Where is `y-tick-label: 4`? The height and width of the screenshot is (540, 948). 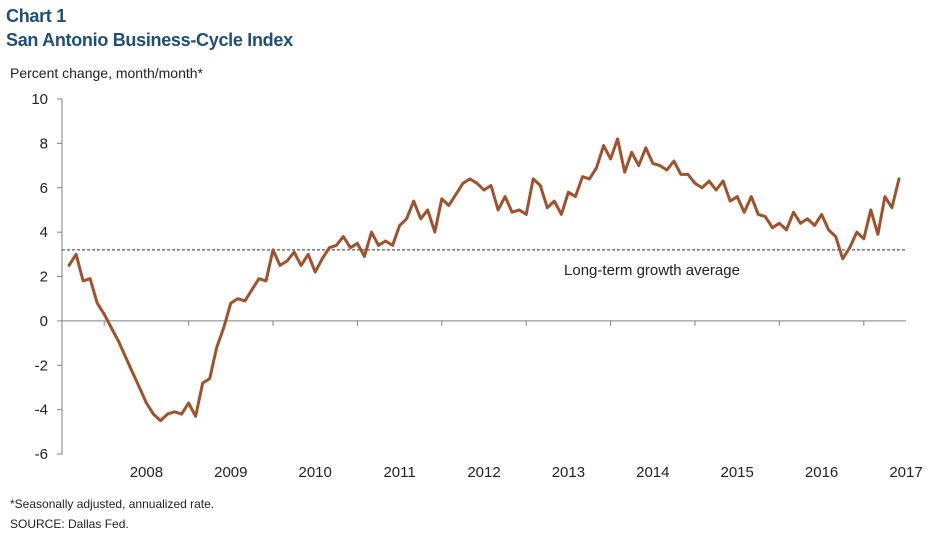
y-tick-label: 4 is located at coordinates (44, 232).